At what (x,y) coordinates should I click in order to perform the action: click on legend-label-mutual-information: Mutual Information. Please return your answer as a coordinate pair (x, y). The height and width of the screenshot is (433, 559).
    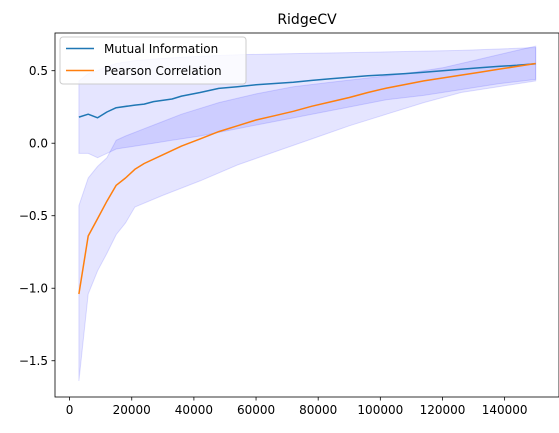
    Looking at the image, I should click on (161, 49).